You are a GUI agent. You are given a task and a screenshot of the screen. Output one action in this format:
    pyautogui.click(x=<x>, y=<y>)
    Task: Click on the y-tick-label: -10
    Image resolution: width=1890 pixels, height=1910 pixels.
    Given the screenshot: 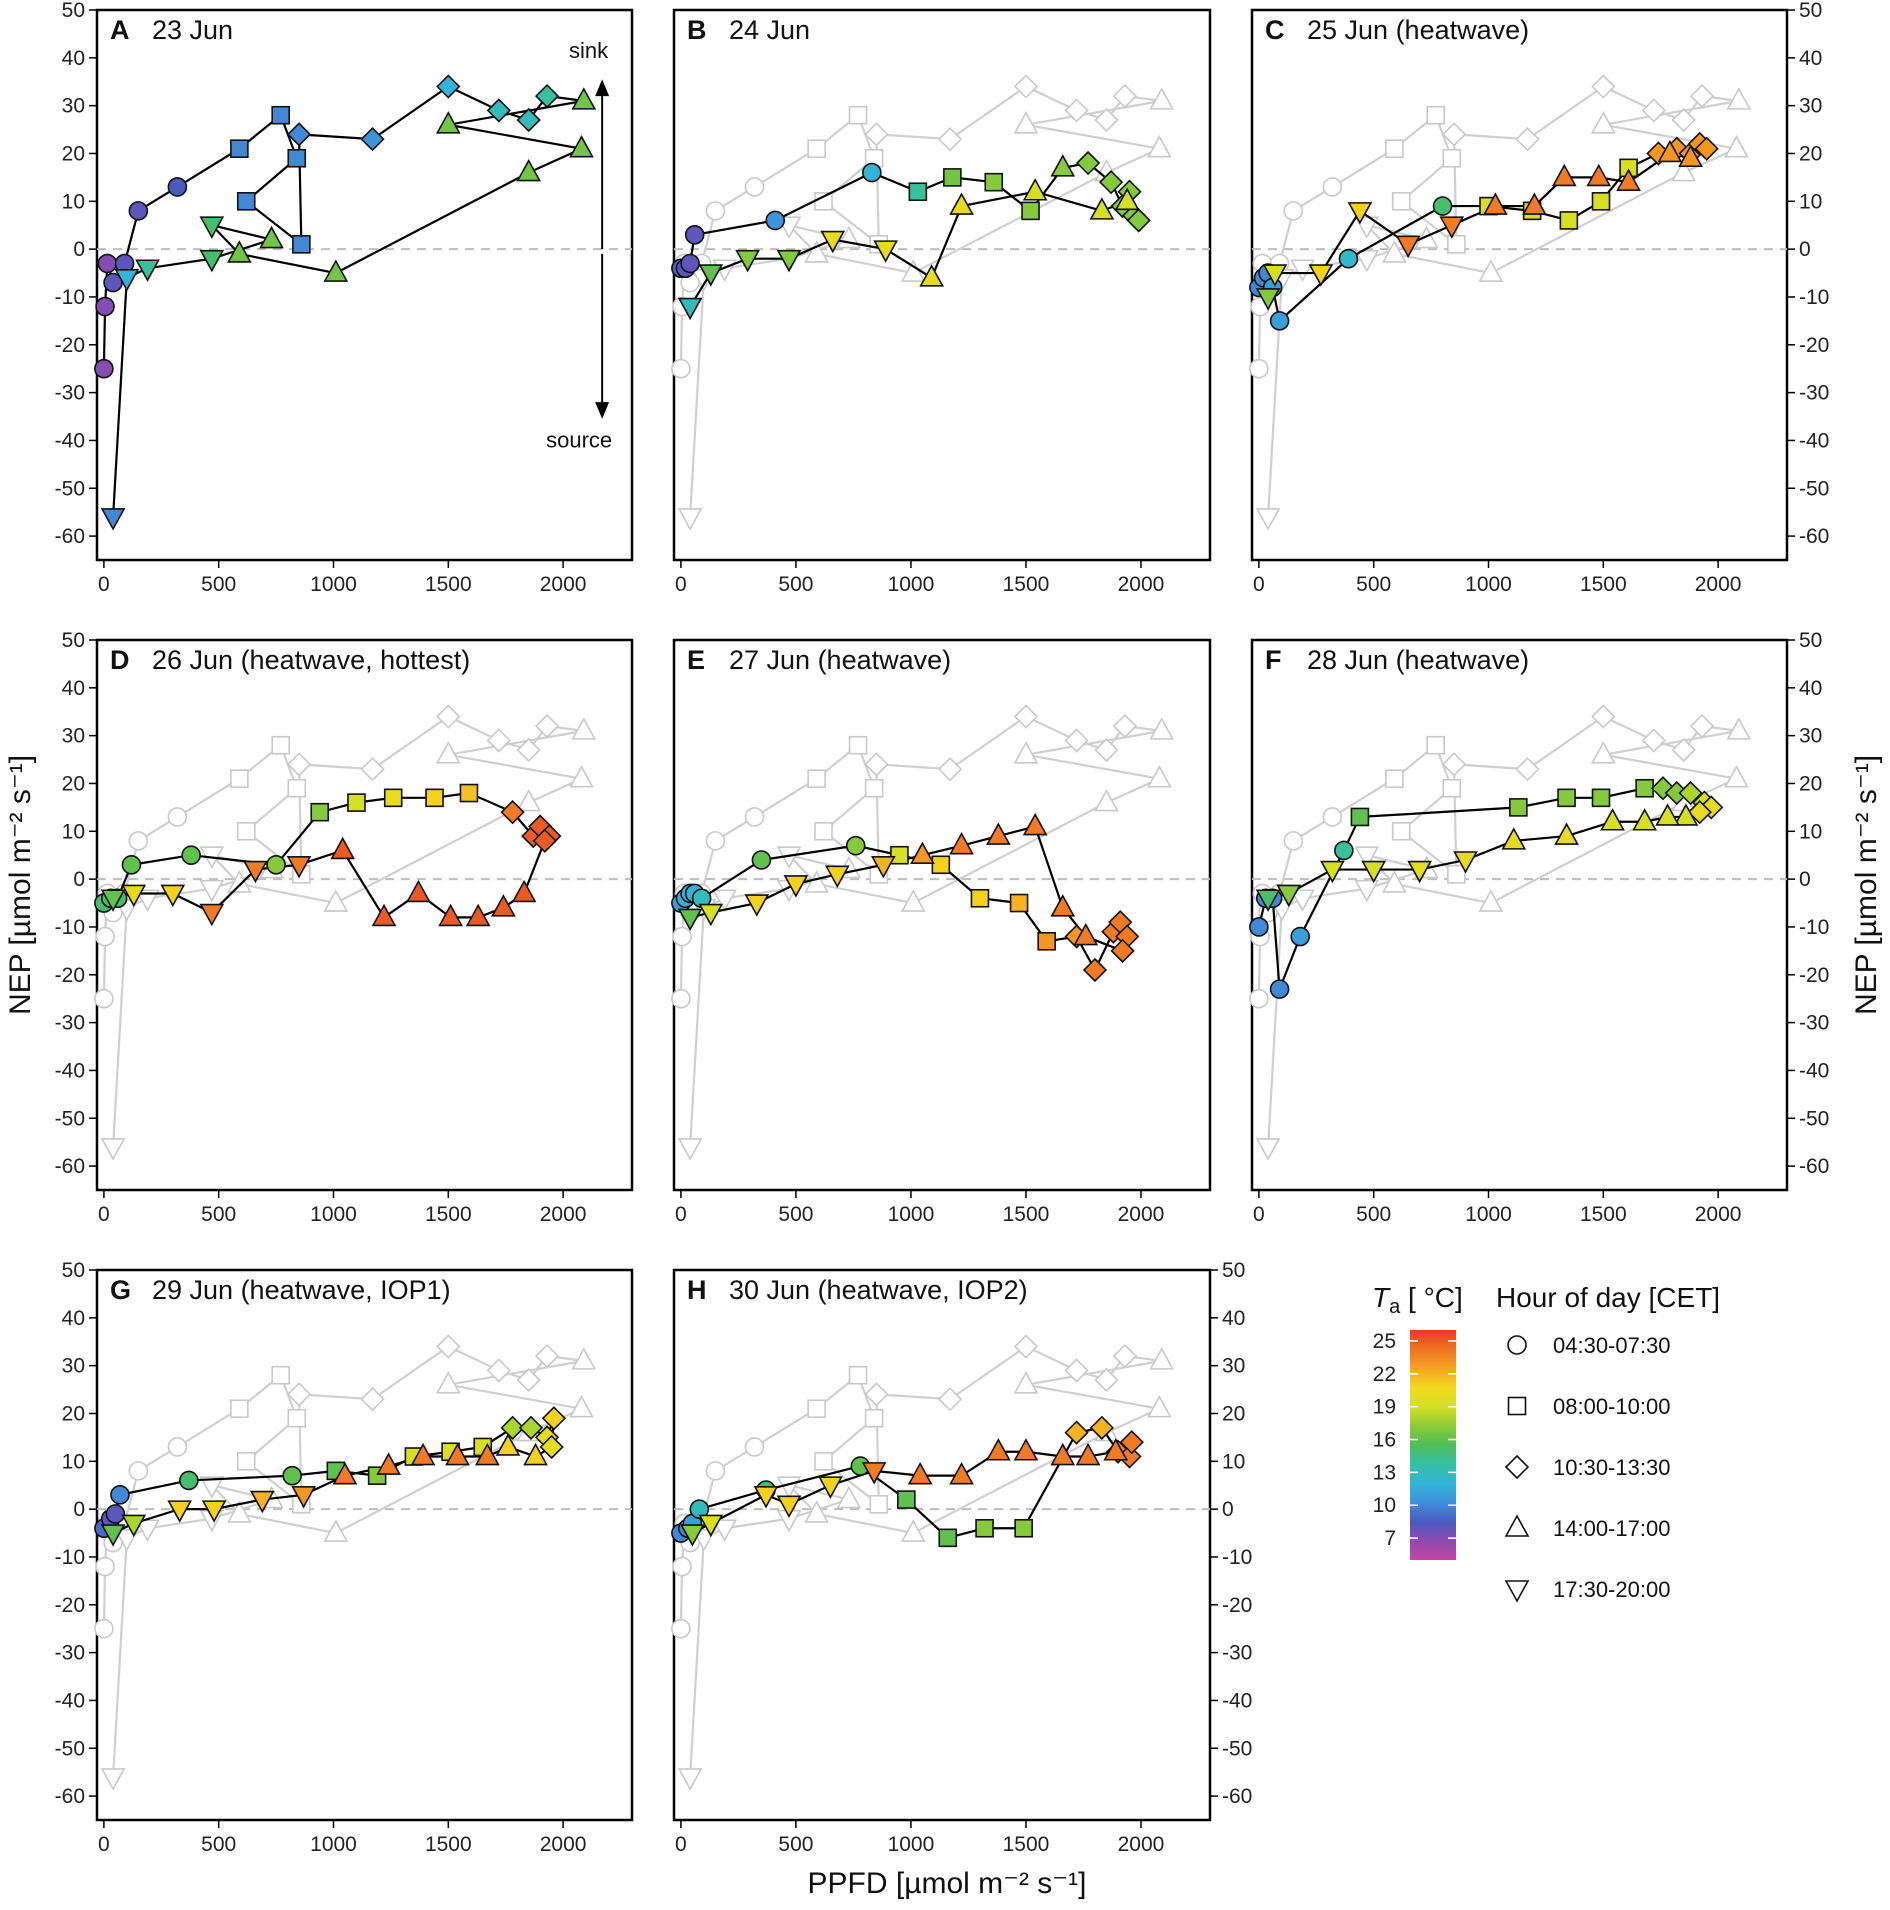 What is the action you would take?
    pyautogui.click(x=70, y=927)
    